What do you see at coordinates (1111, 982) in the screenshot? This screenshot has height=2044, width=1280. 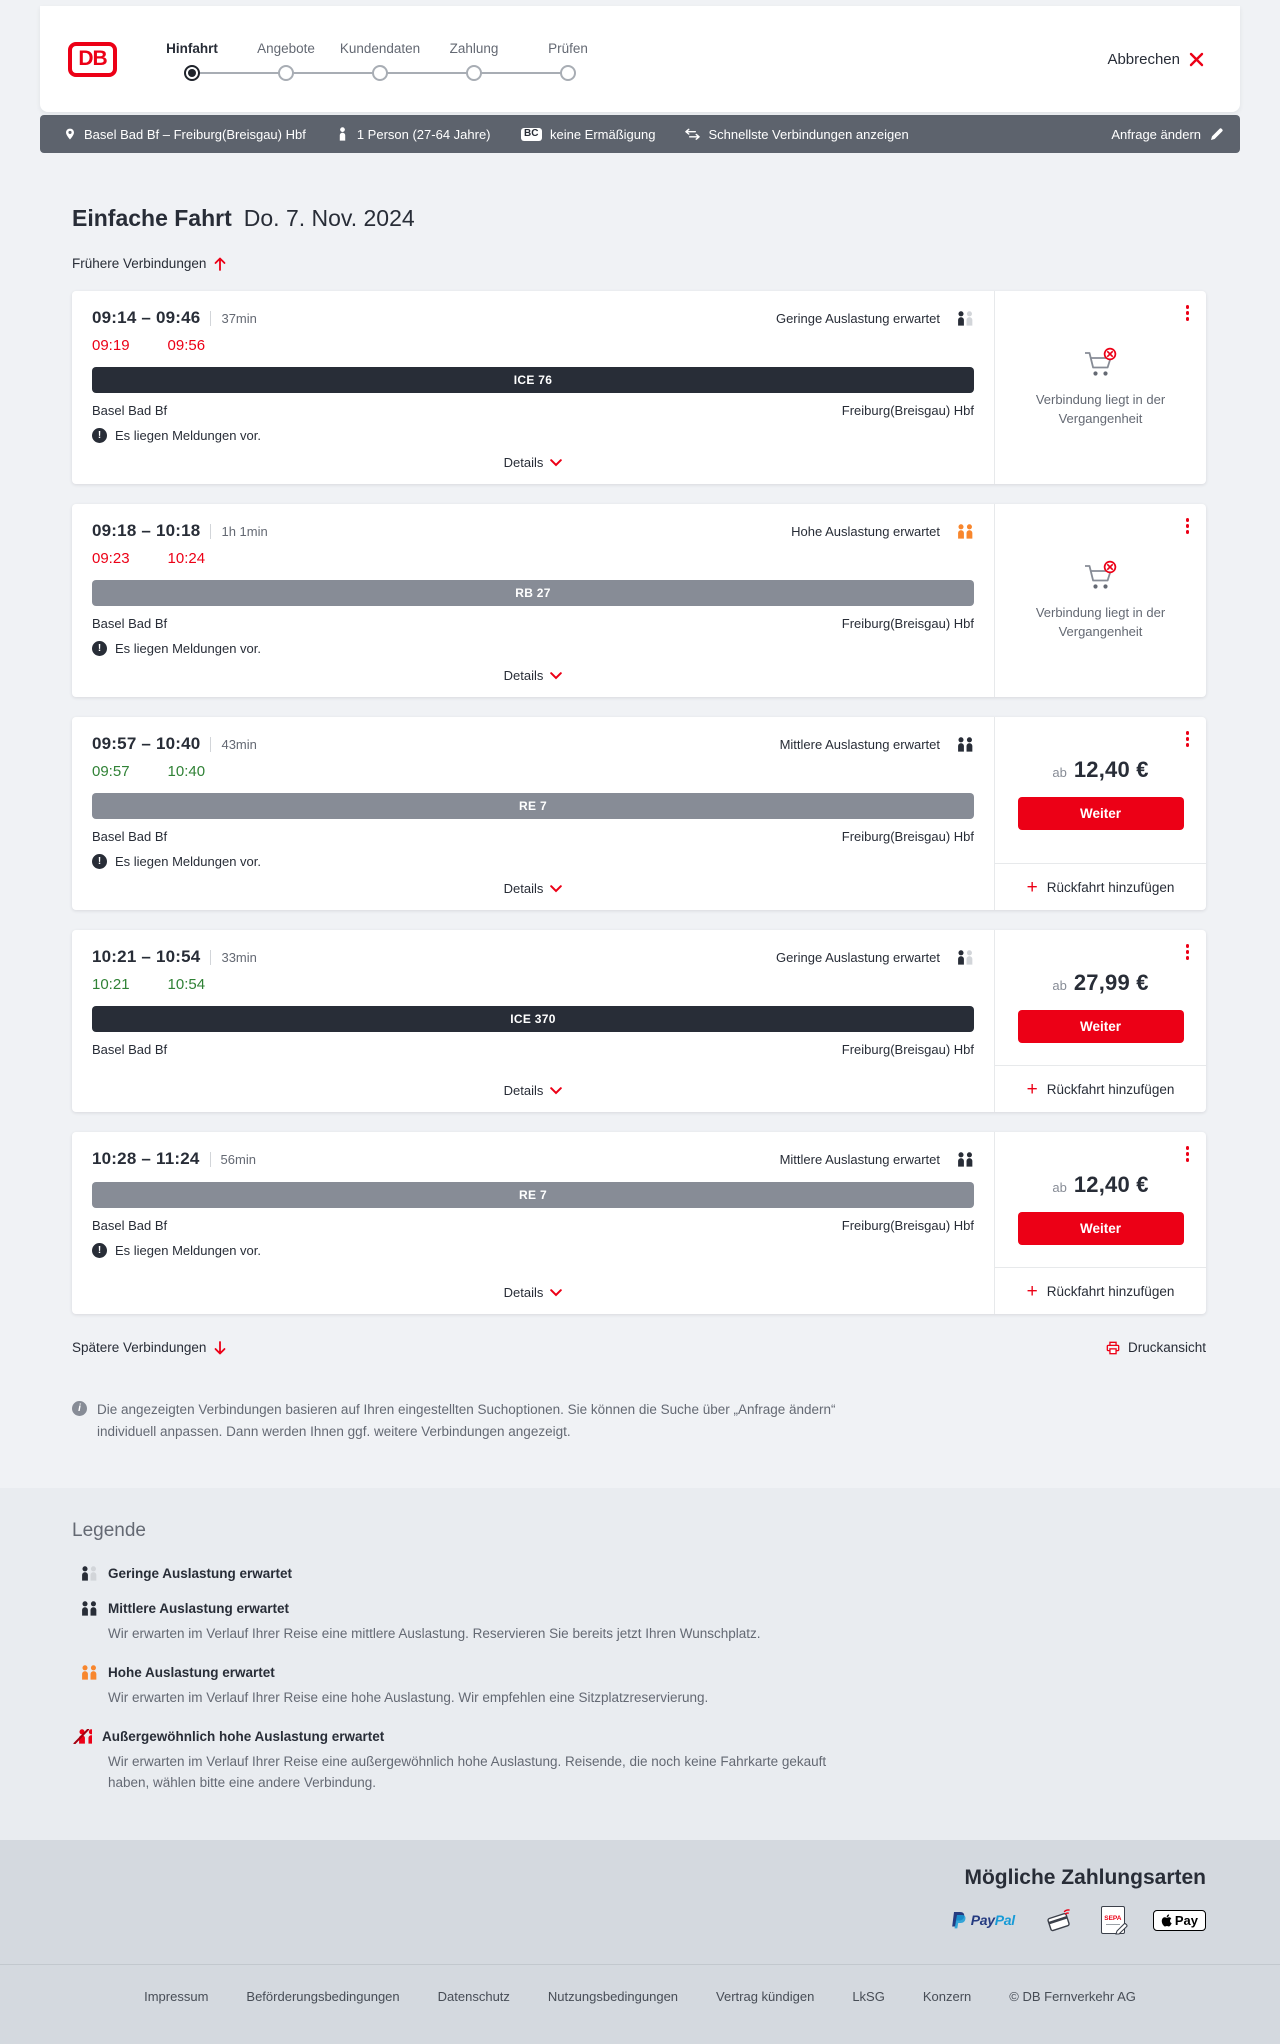 I see `price-value: 27,99 €` at bounding box center [1111, 982].